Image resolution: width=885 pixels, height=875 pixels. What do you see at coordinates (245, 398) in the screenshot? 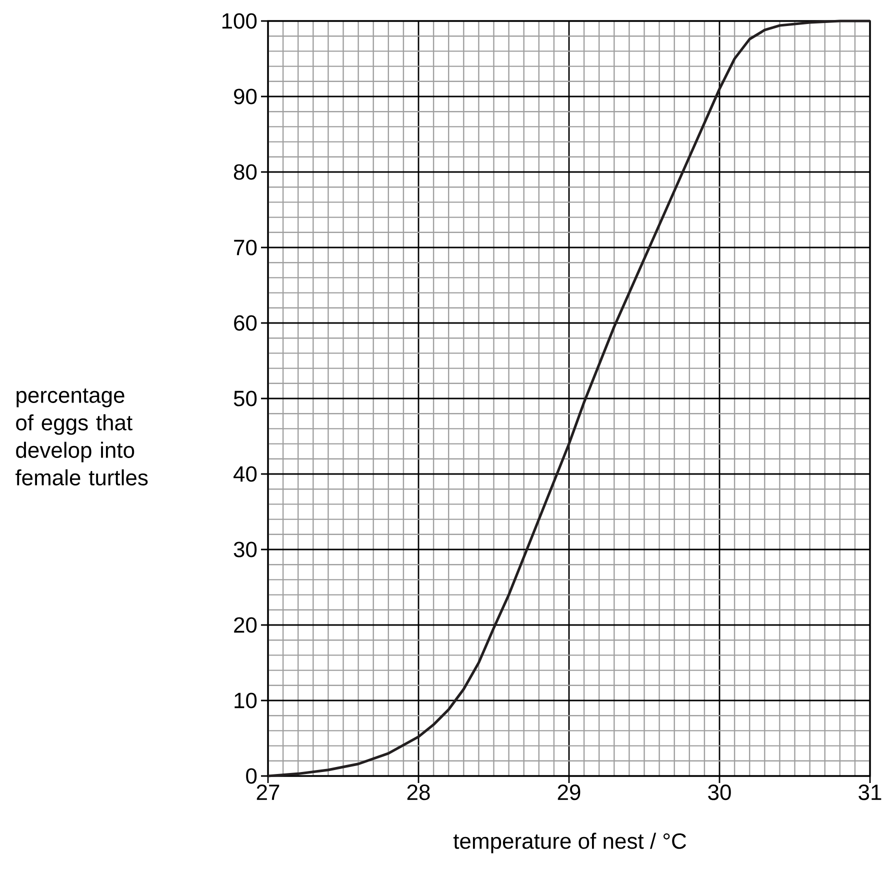
I see `y-tick-label: 50` at bounding box center [245, 398].